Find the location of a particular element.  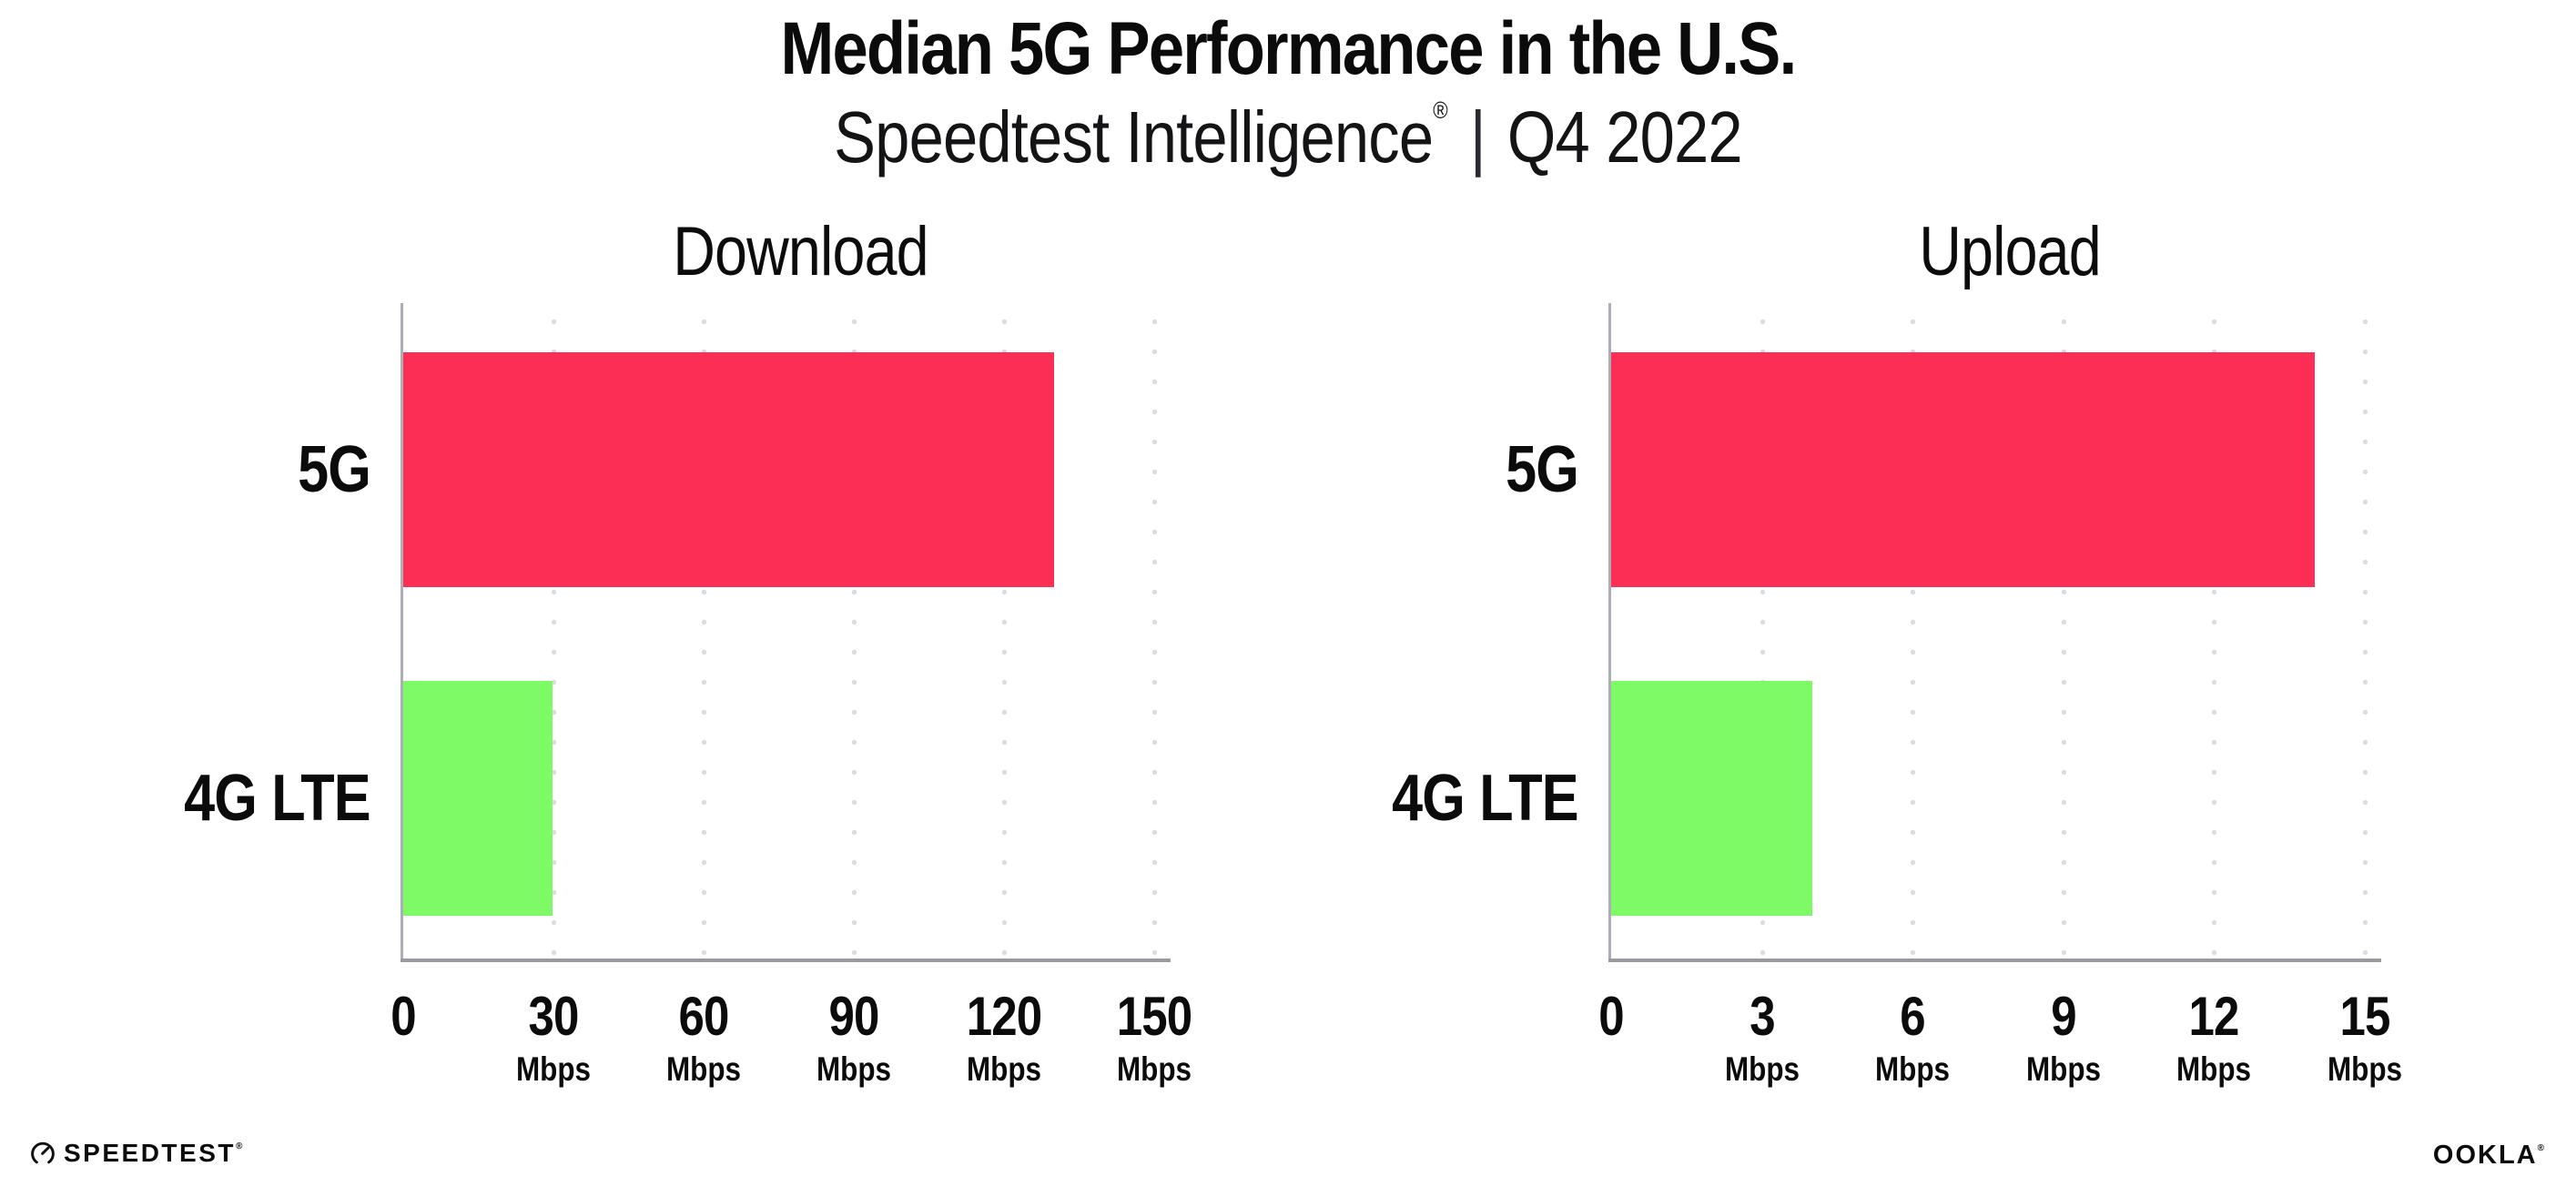

chart-title: Upload is located at coordinates (2010, 251).